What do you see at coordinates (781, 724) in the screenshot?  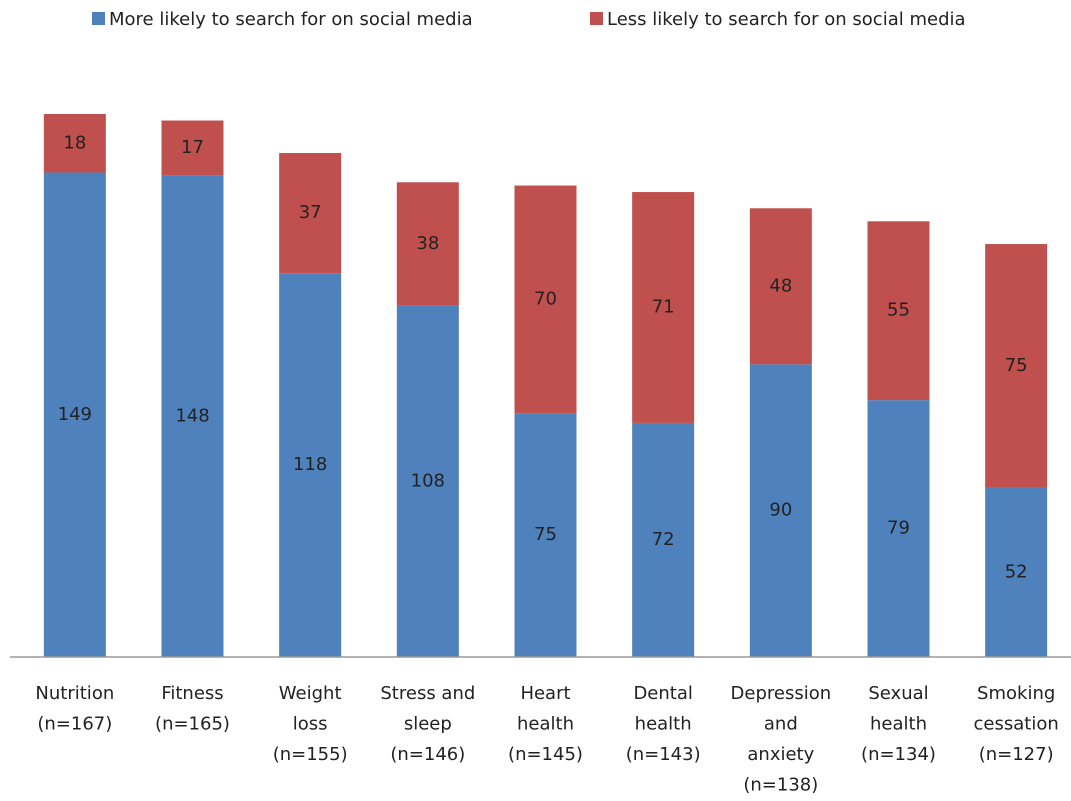 I see `x-tick-label: and` at bounding box center [781, 724].